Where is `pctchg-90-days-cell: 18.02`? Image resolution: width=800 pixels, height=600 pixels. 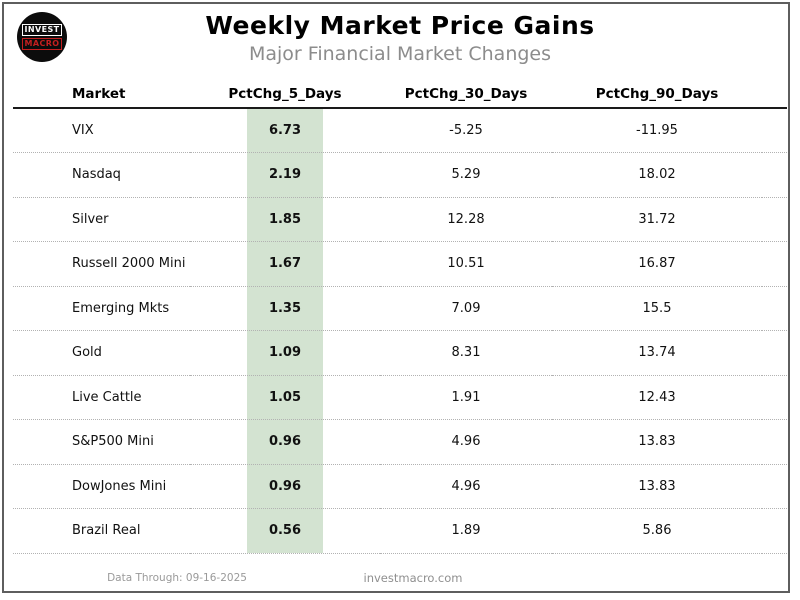
pctchg-90-days-cell: 18.02 is located at coordinates (657, 175).